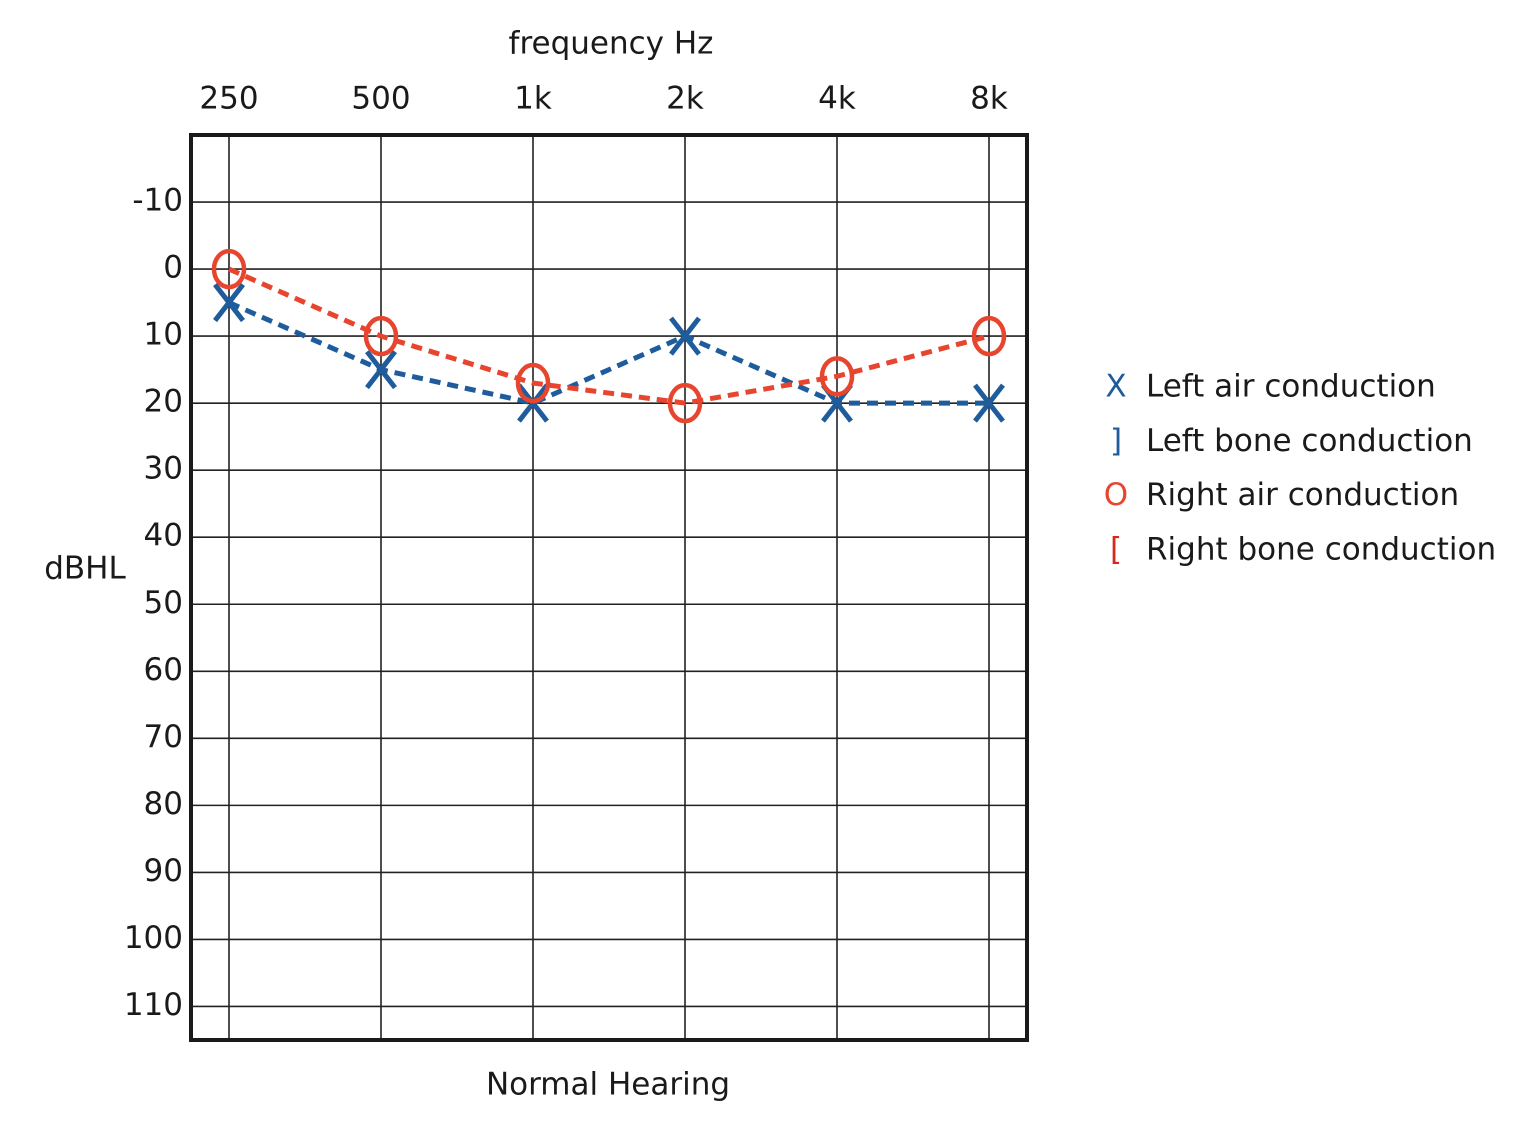 Image resolution: width=1523 pixels, height=1136 pixels. What do you see at coordinates (1115, 387) in the screenshot?
I see `legend-marker: X` at bounding box center [1115, 387].